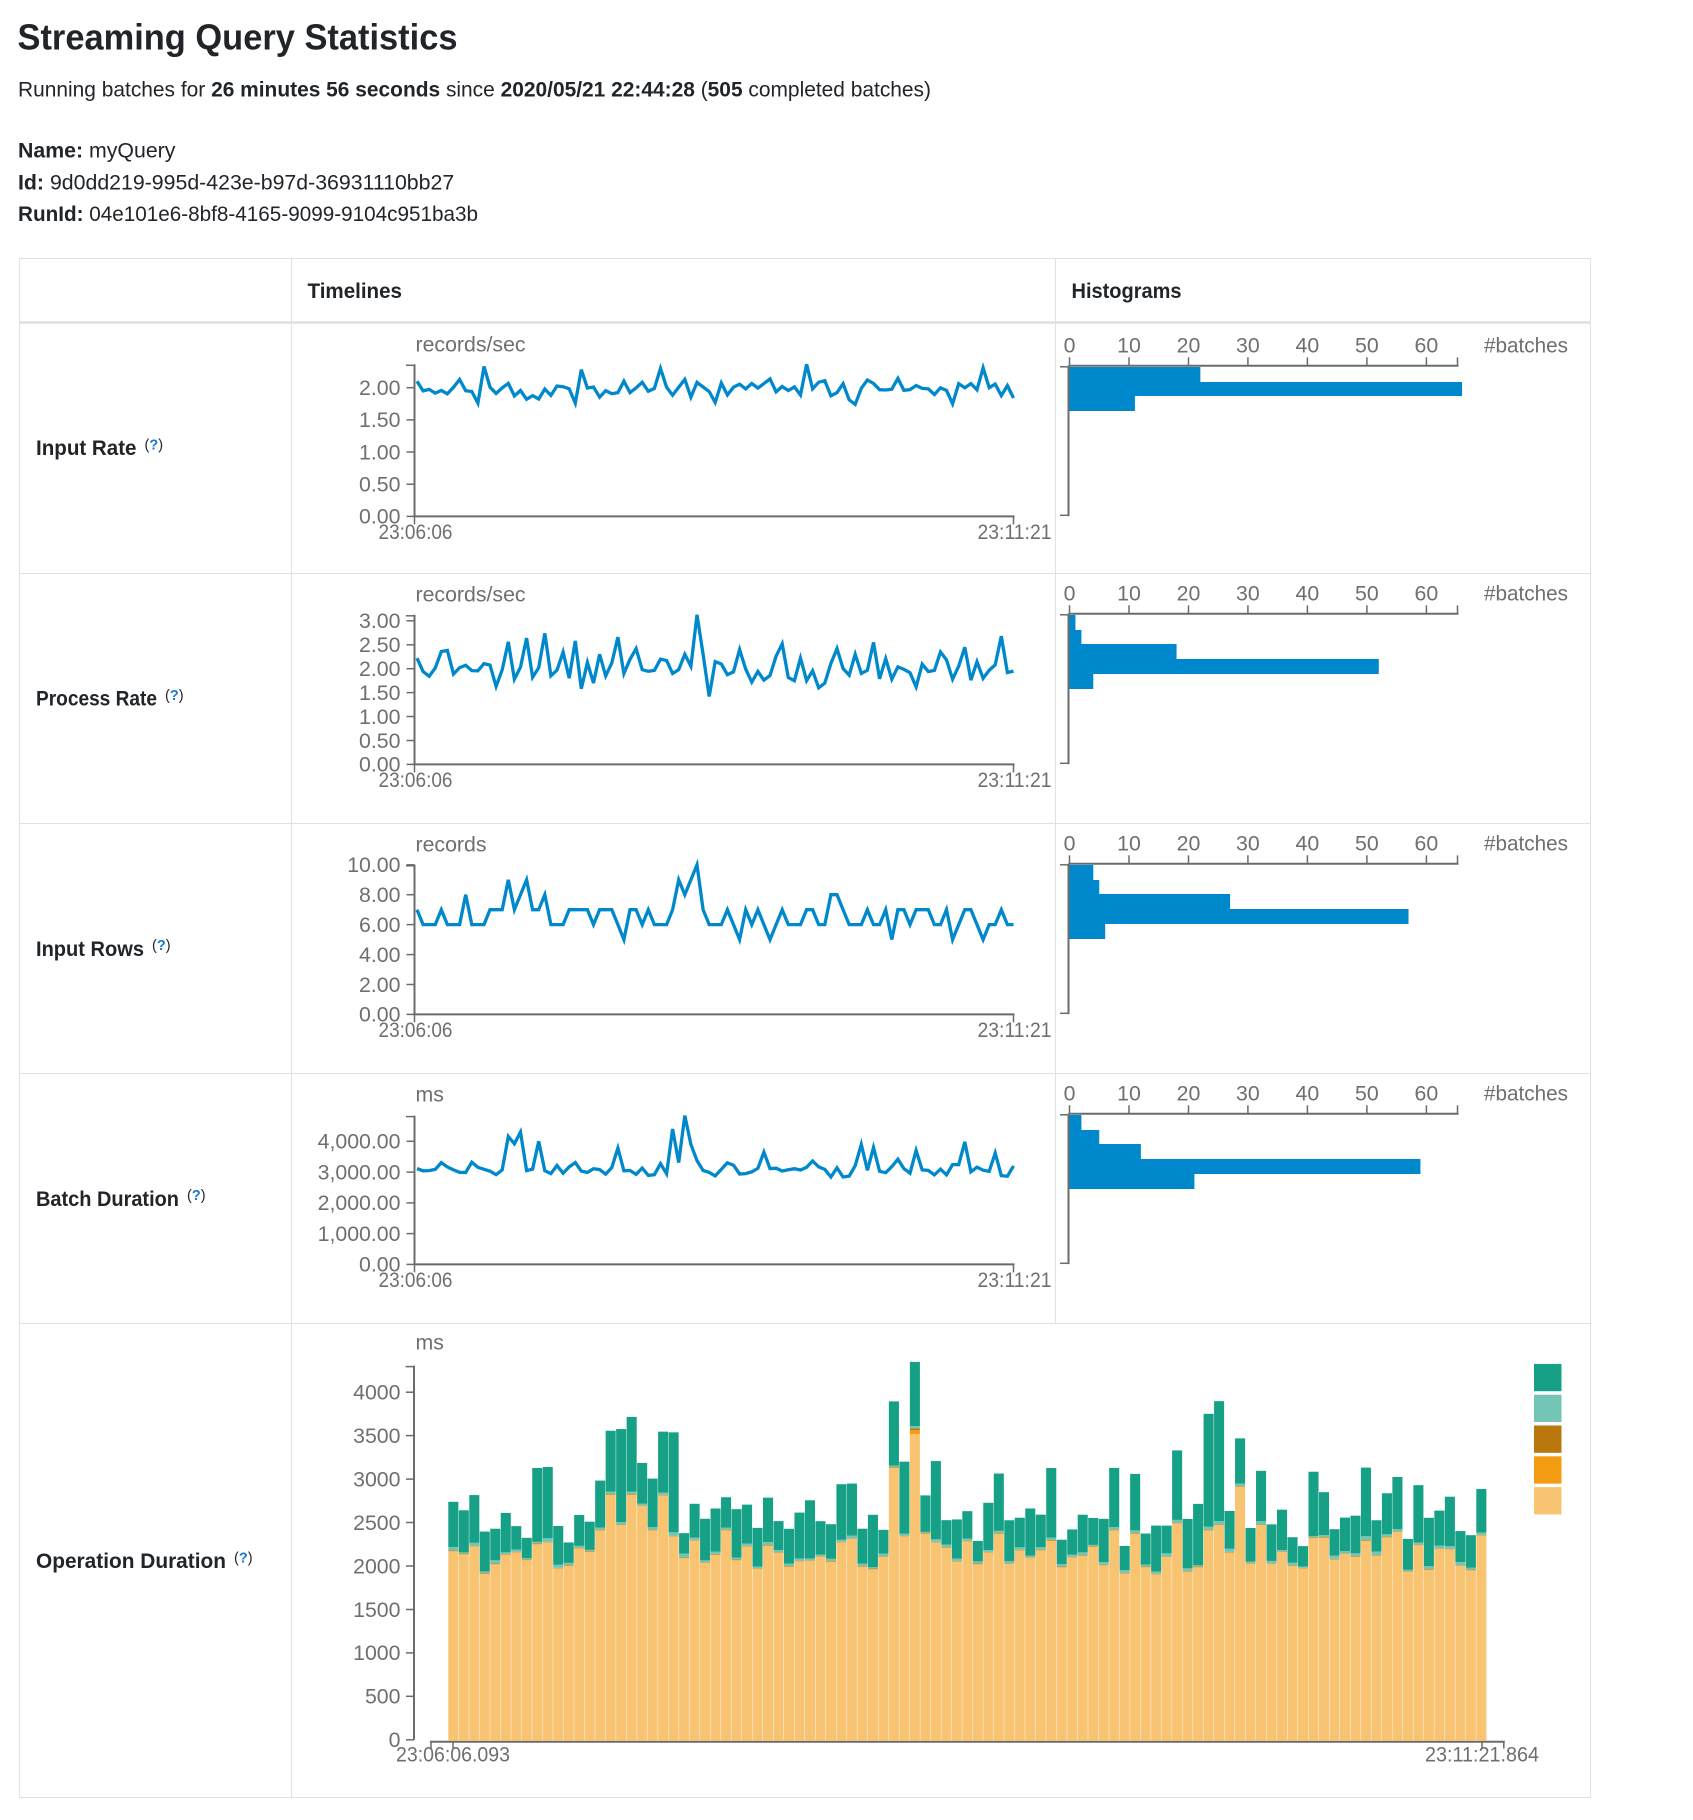 The width and height of the screenshot is (1693, 1820). What do you see at coordinates (359, 1203) in the screenshot?
I see `svg-text: 2,000.00` at bounding box center [359, 1203].